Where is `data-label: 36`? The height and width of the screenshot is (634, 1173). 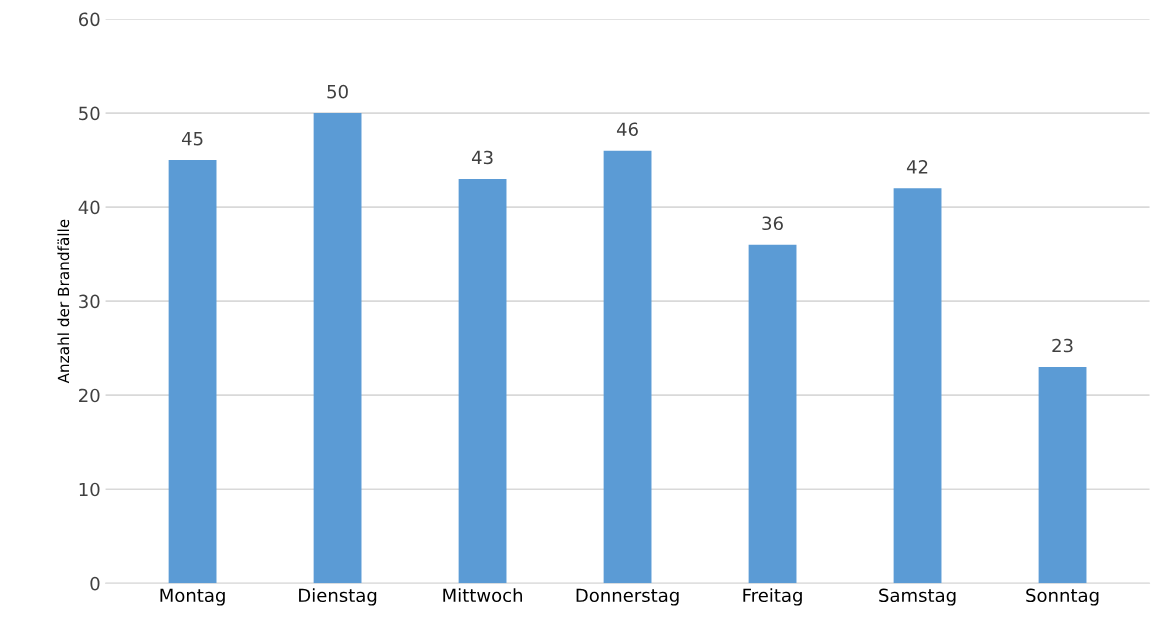 data-label: 36 is located at coordinates (772, 223).